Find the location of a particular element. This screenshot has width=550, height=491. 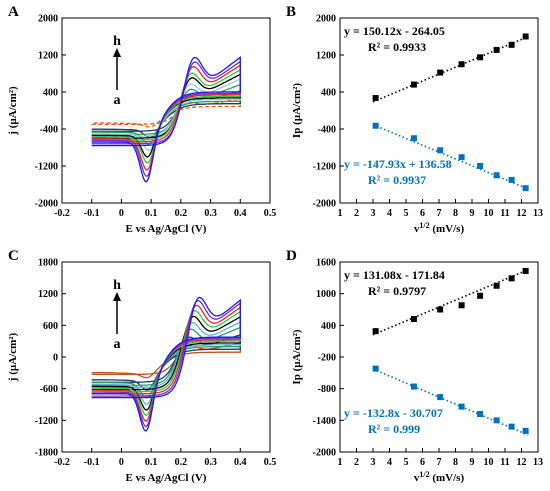

panel-letter: D is located at coordinates (291, 256).